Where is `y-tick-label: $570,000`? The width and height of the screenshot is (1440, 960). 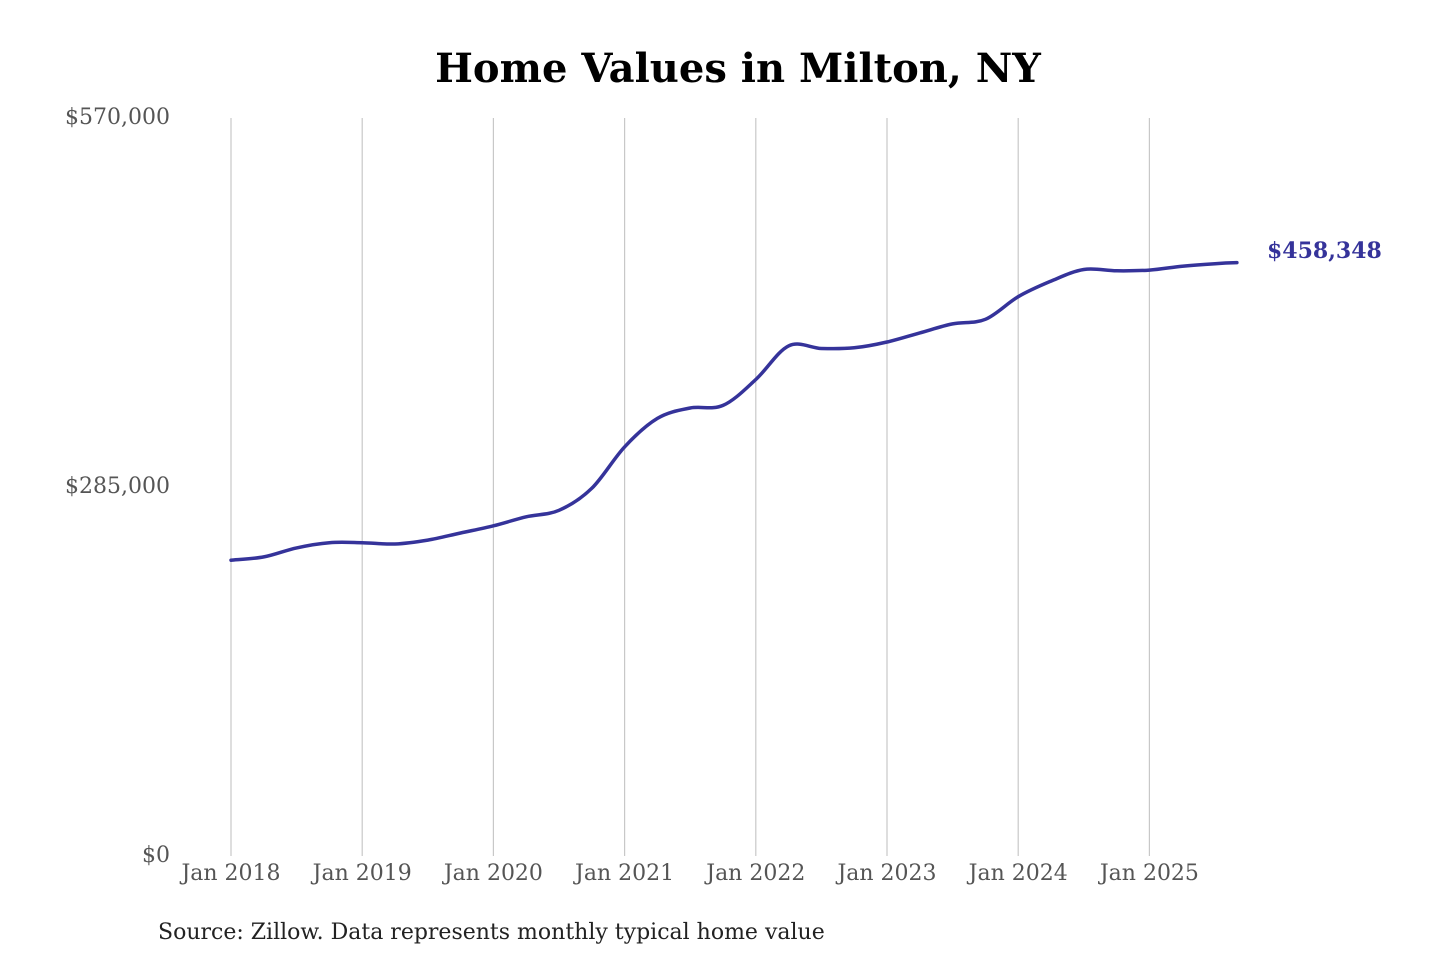
y-tick-label: $570,000 is located at coordinates (117, 117).